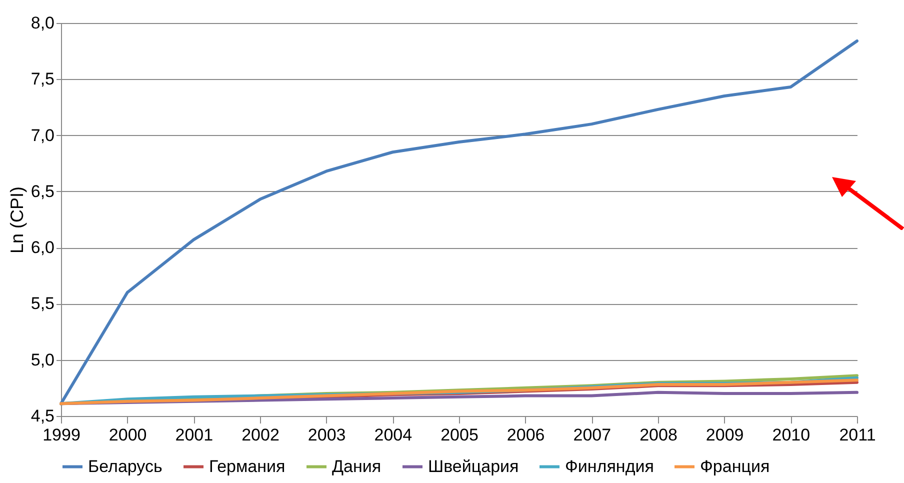 This screenshot has height=483, width=904. What do you see at coordinates (357, 466) in the screenshot?
I see `legend-label: Дания` at bounding box center [357, 466].